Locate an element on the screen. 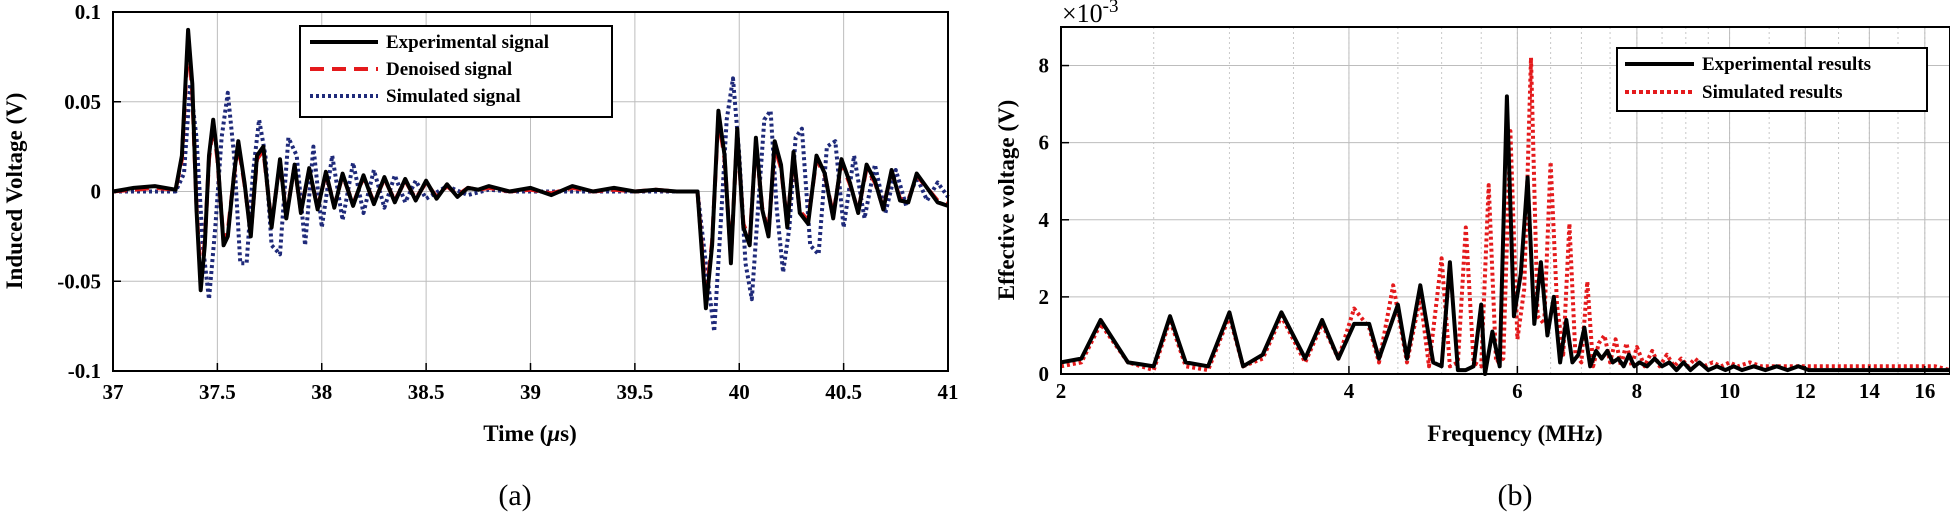 The image size is (1950, 516). panel-b-y-tick-label: 4 is located at coordinates (1044, 220).